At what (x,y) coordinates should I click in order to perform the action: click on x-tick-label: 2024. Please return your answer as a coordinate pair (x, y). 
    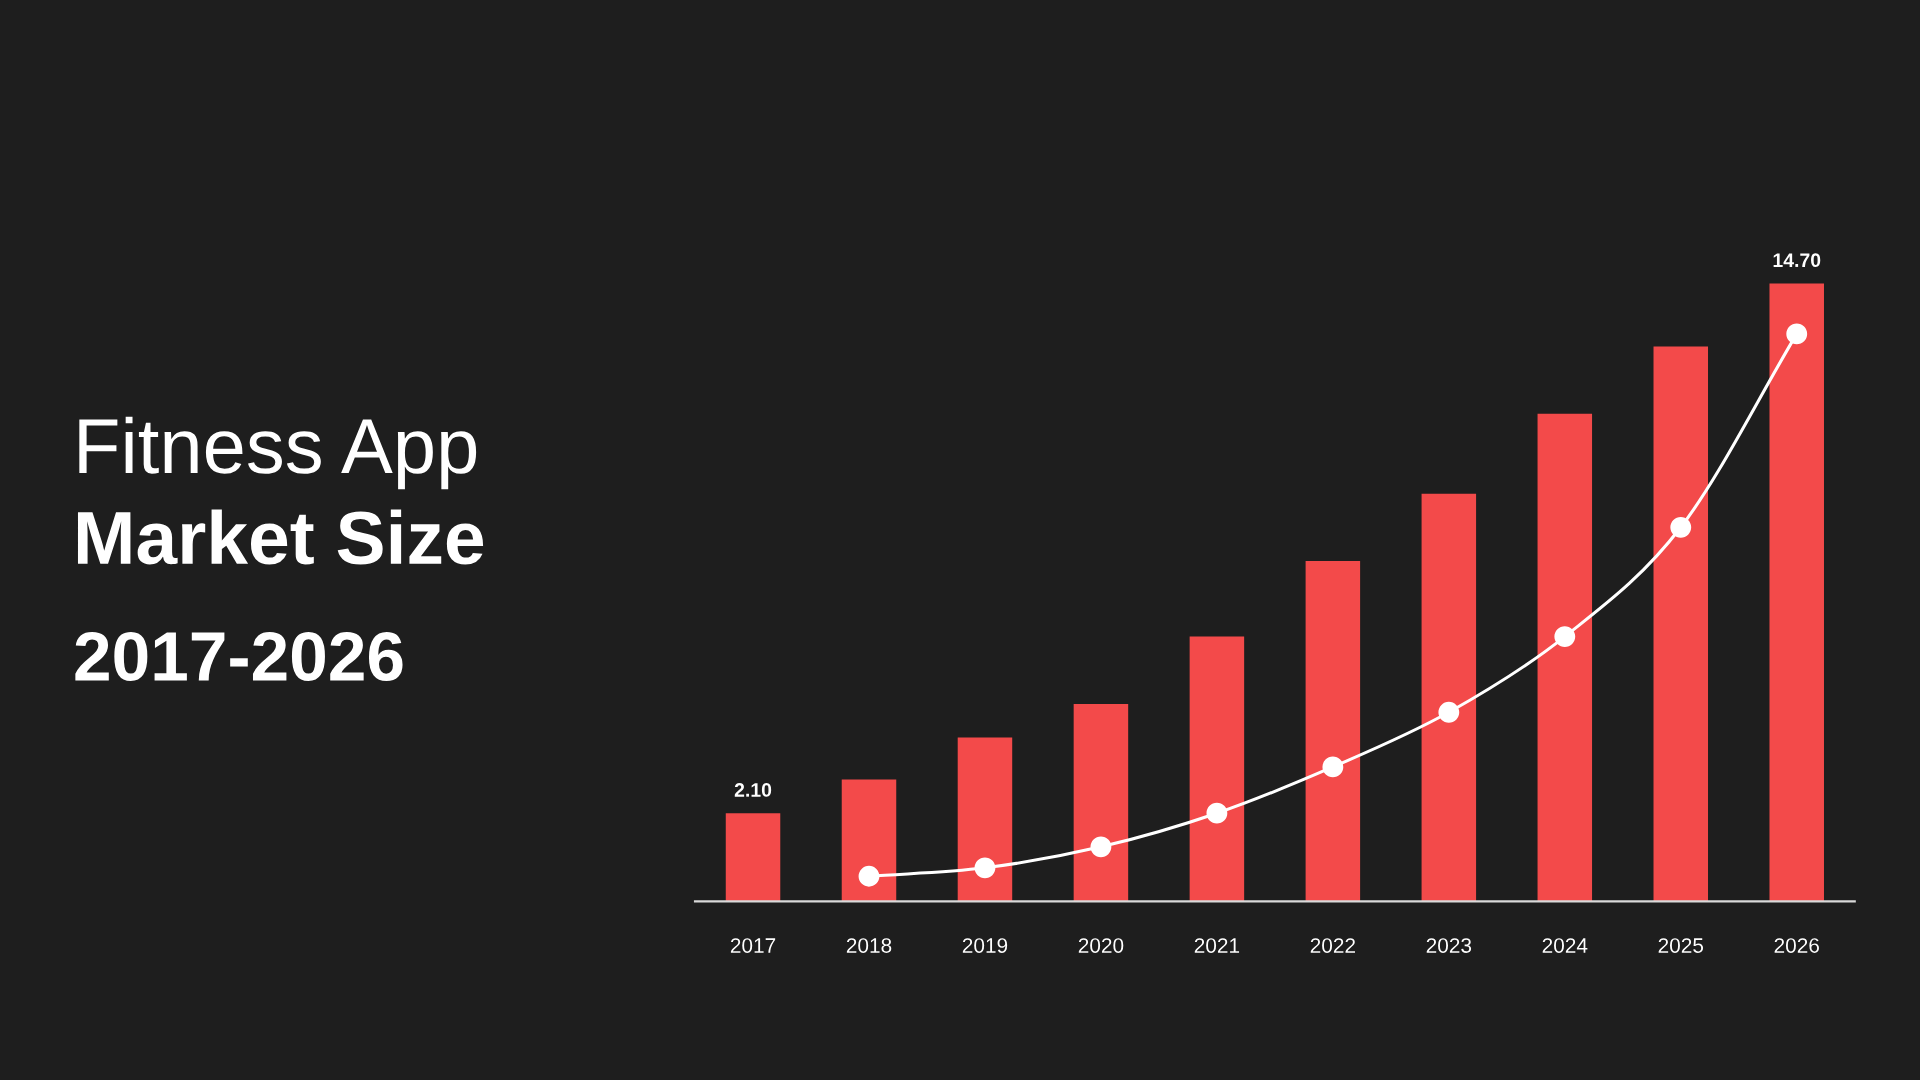
    Looking at the image, I should click on (1565, 945).